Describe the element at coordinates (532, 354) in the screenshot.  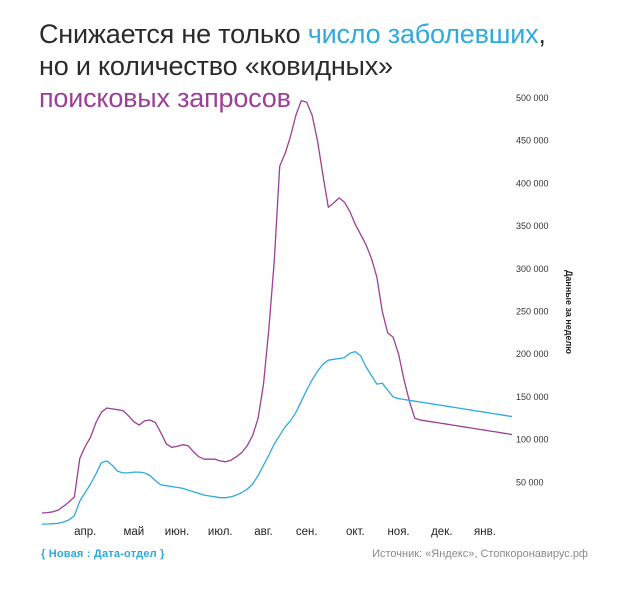
I see `y-tick-label: 200 000` at that location.